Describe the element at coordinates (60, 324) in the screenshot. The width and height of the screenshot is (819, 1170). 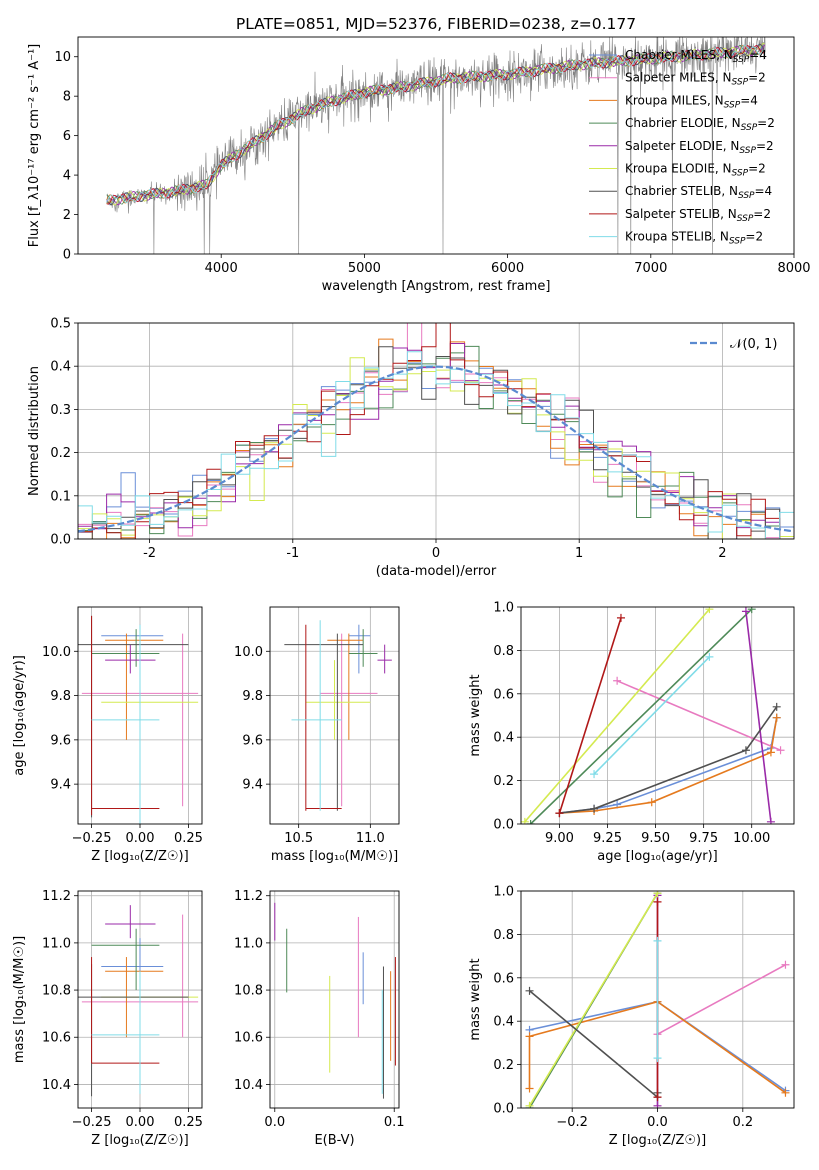
I see `y-tick-label: 0.5` at that location.